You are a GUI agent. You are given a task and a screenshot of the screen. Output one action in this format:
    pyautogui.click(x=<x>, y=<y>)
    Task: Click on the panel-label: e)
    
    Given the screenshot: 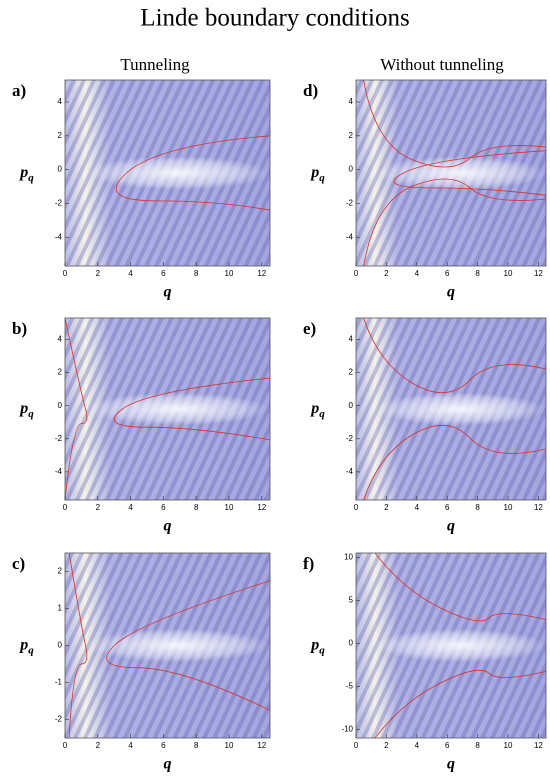 What is the action you would take?
    pyautogui.click(x=309, y=328)
    